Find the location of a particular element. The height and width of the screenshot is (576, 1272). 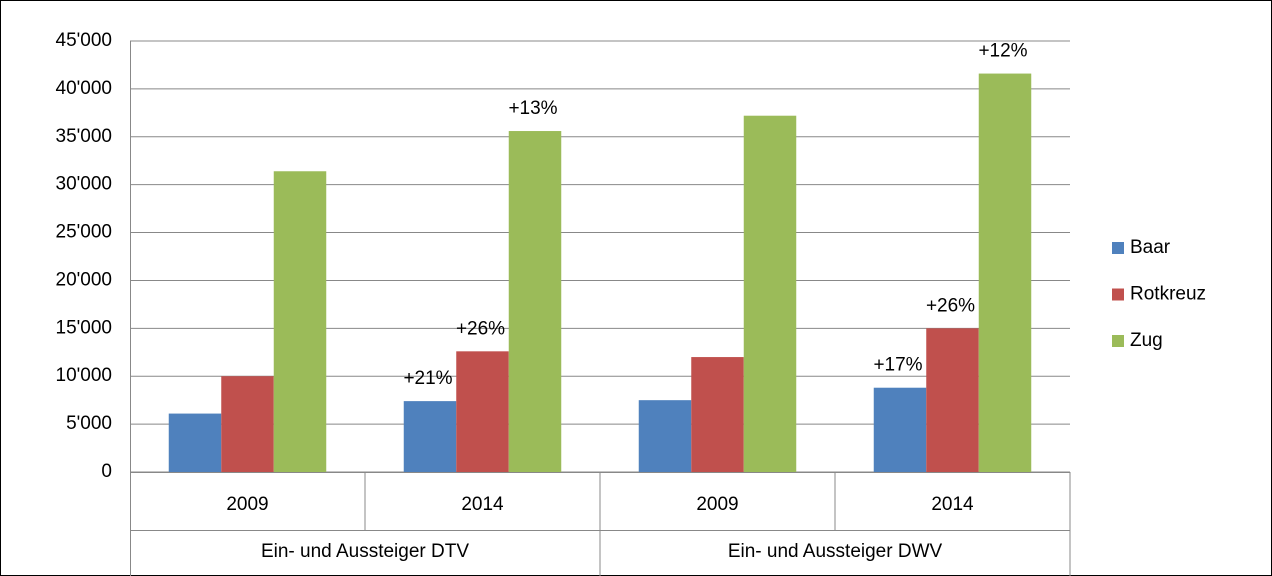

legend-label: Zug is located at coordinates (1146, 340).